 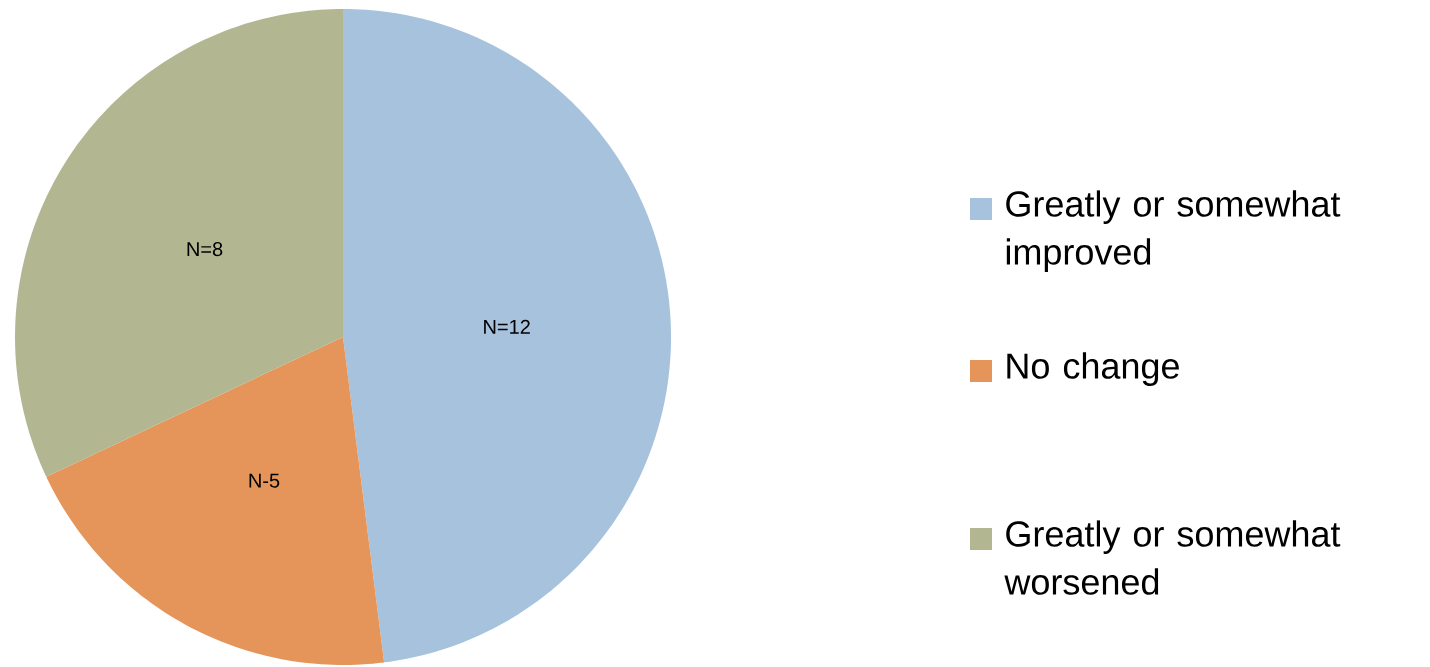 What do you see at coordinates (1173, 231) in the screenshot?
I see `legend-label: Greatly or somewhat improved` at bounding box center [1173, 231].